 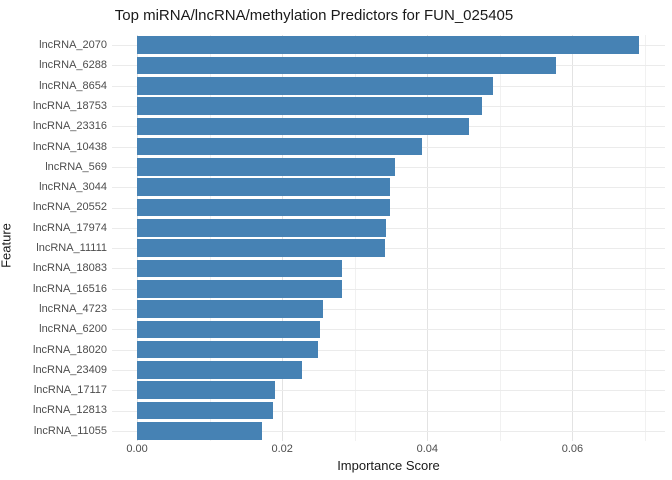 What do you see at coordinates (70, 410) in the screenshot?
I see `y-tick-label: lncRNA_12813` at bounding box center [70, 410].